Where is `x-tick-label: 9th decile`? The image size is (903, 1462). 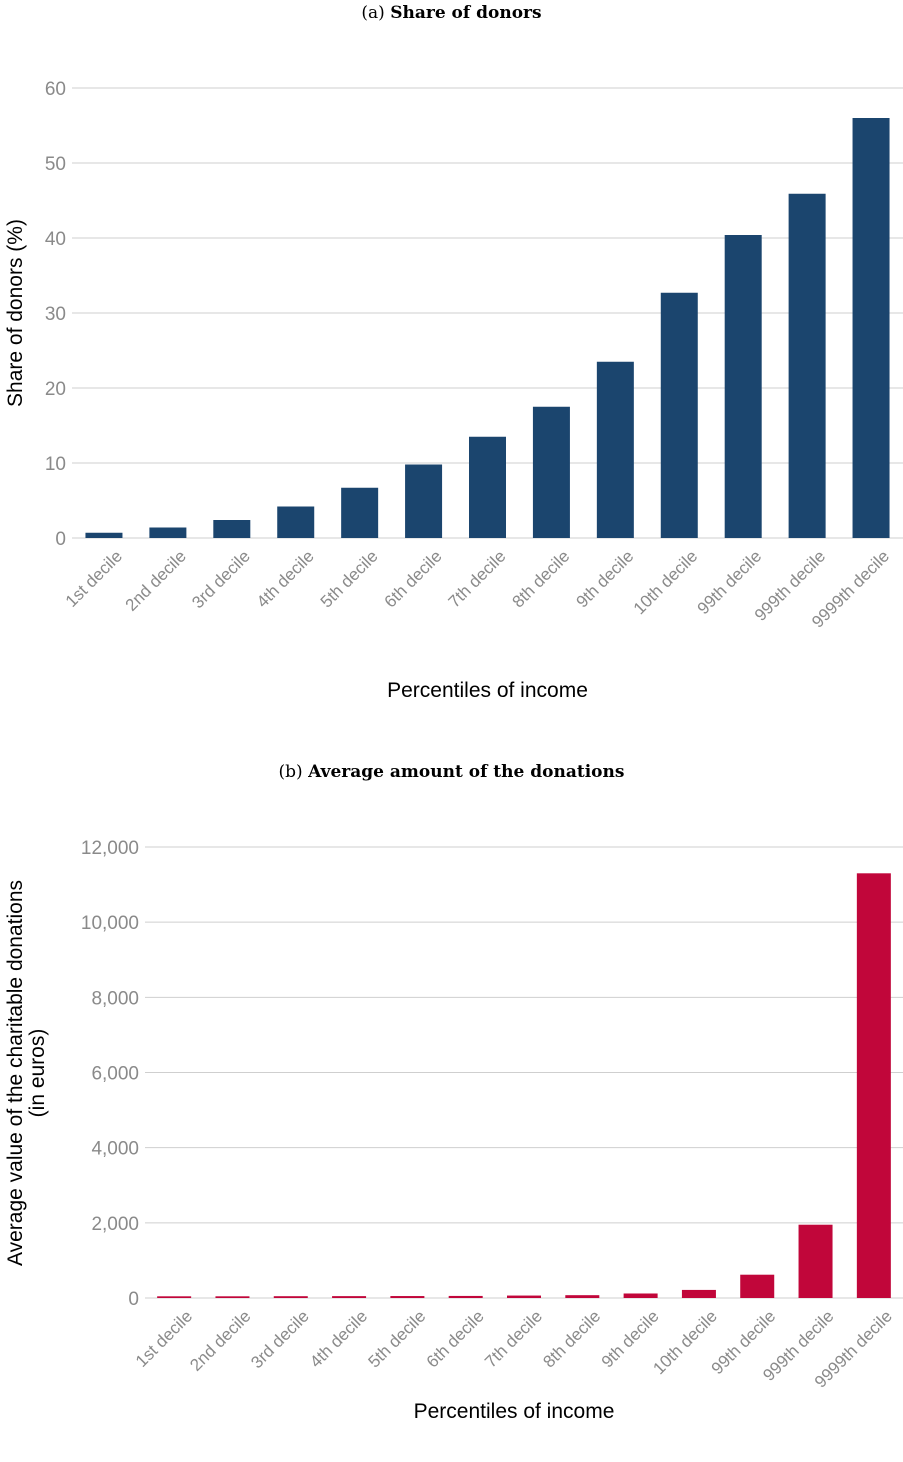
x-tick-label: 9th decile is located at coordinates (604, 579).